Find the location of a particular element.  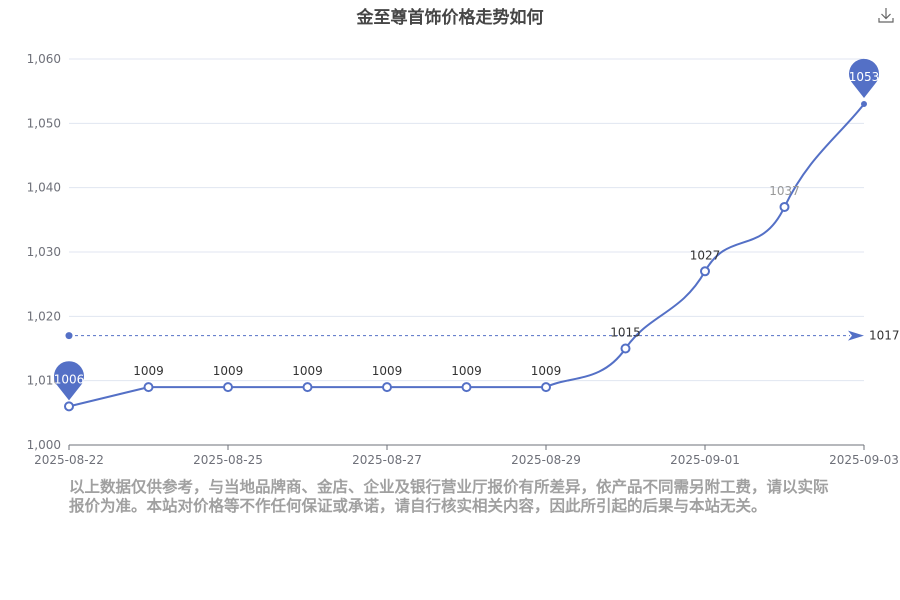

mark-pin-label: 1053 is located at coordinates (864, 77).